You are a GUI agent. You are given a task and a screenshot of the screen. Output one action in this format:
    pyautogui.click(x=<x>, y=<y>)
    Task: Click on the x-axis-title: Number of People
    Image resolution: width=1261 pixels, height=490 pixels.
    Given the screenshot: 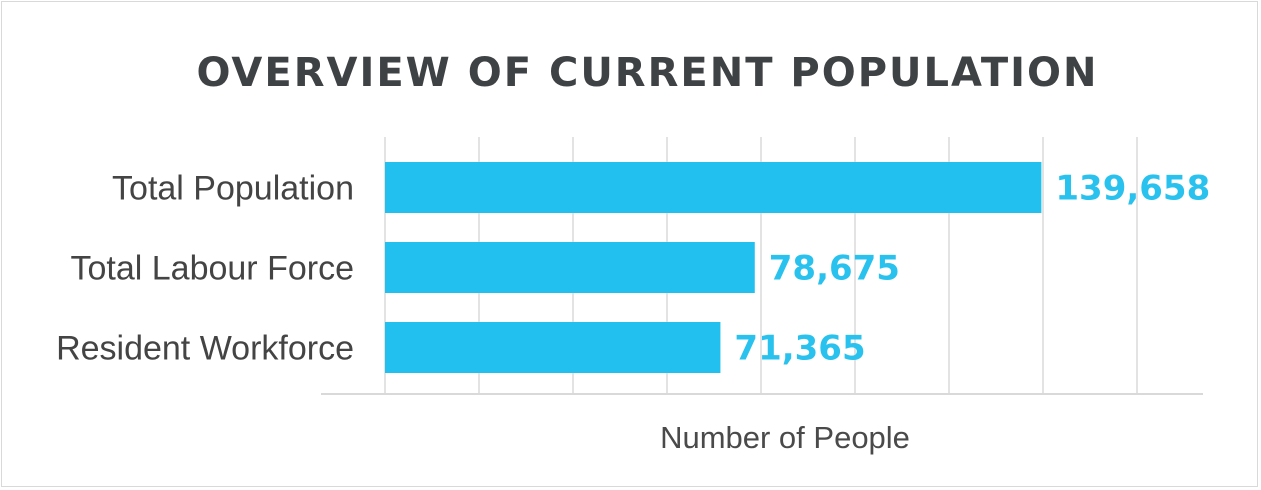 What is the action you would take?
    pyautogui.click(x=785, y=437)
    